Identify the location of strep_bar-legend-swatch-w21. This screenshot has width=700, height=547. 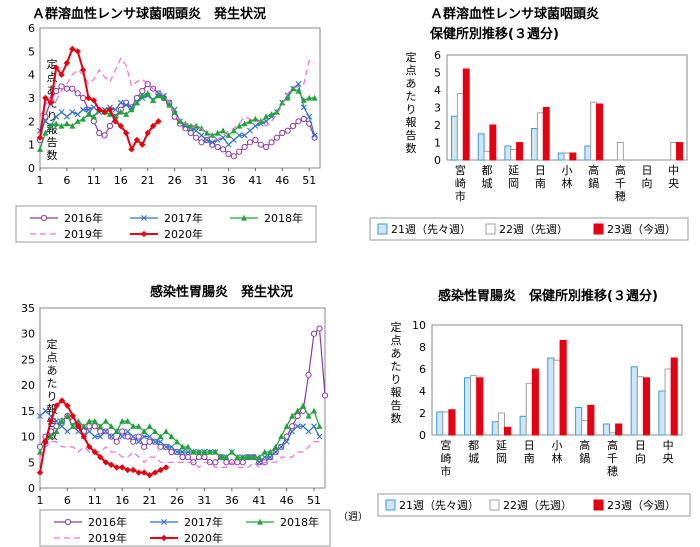
(382, 229).